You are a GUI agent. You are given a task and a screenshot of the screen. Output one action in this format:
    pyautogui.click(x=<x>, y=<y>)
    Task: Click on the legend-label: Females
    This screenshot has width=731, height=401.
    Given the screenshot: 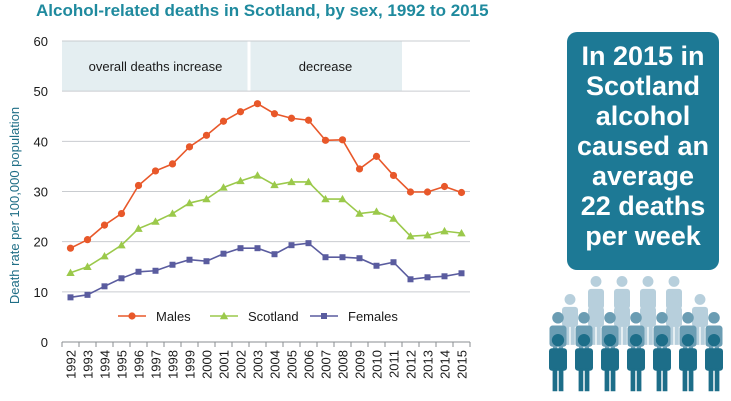 What is the action you would take?
    pyautogui.click(x=373, y=316)
    